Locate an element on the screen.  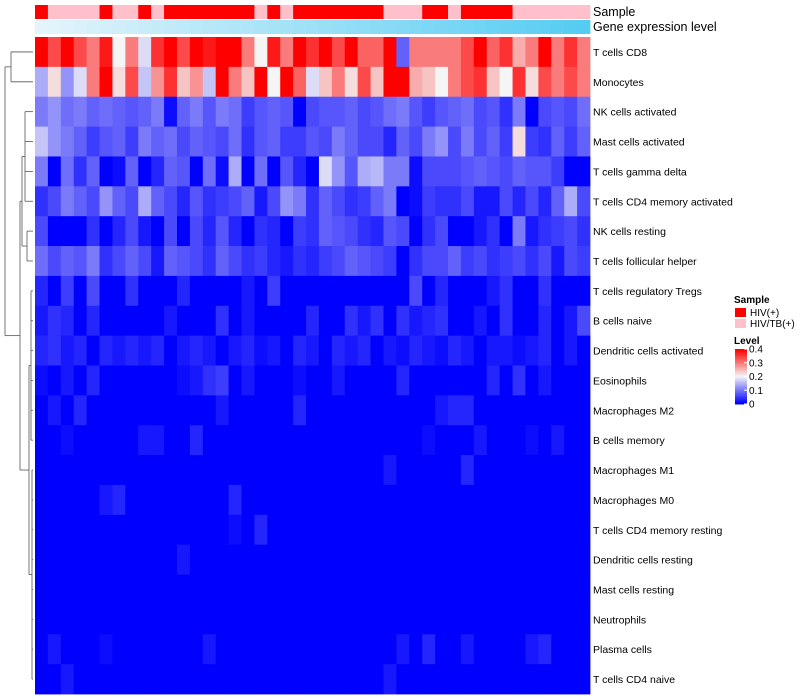
legend-swatch is located at coordinates (740, 312).